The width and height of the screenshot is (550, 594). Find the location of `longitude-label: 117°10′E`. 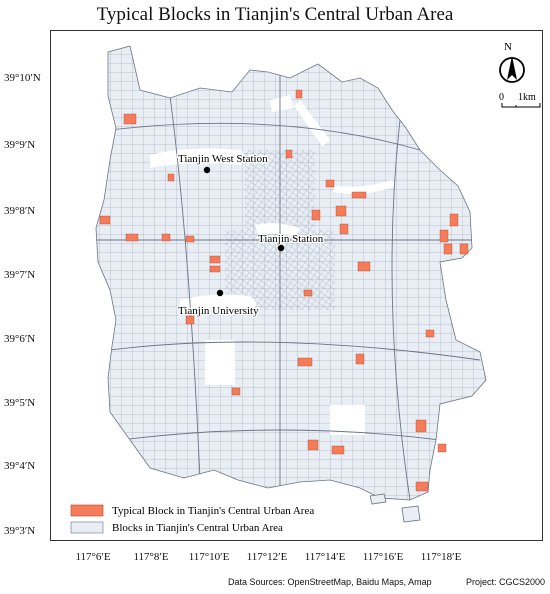

longitude-label: 117°10′E is located at coordinates (209, 557).